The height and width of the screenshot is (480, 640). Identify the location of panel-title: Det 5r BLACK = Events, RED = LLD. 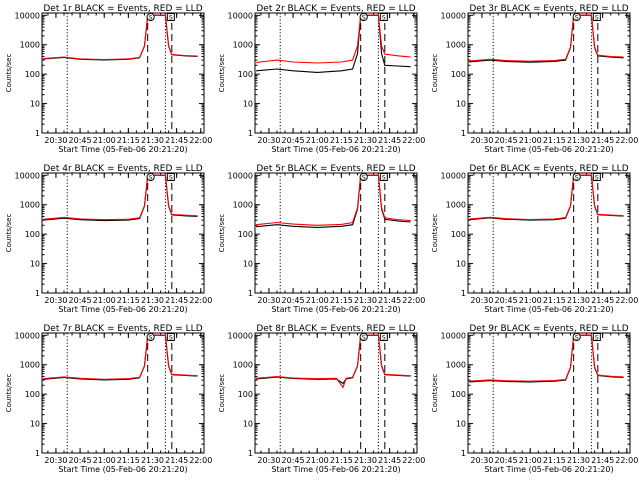
(335, 169).